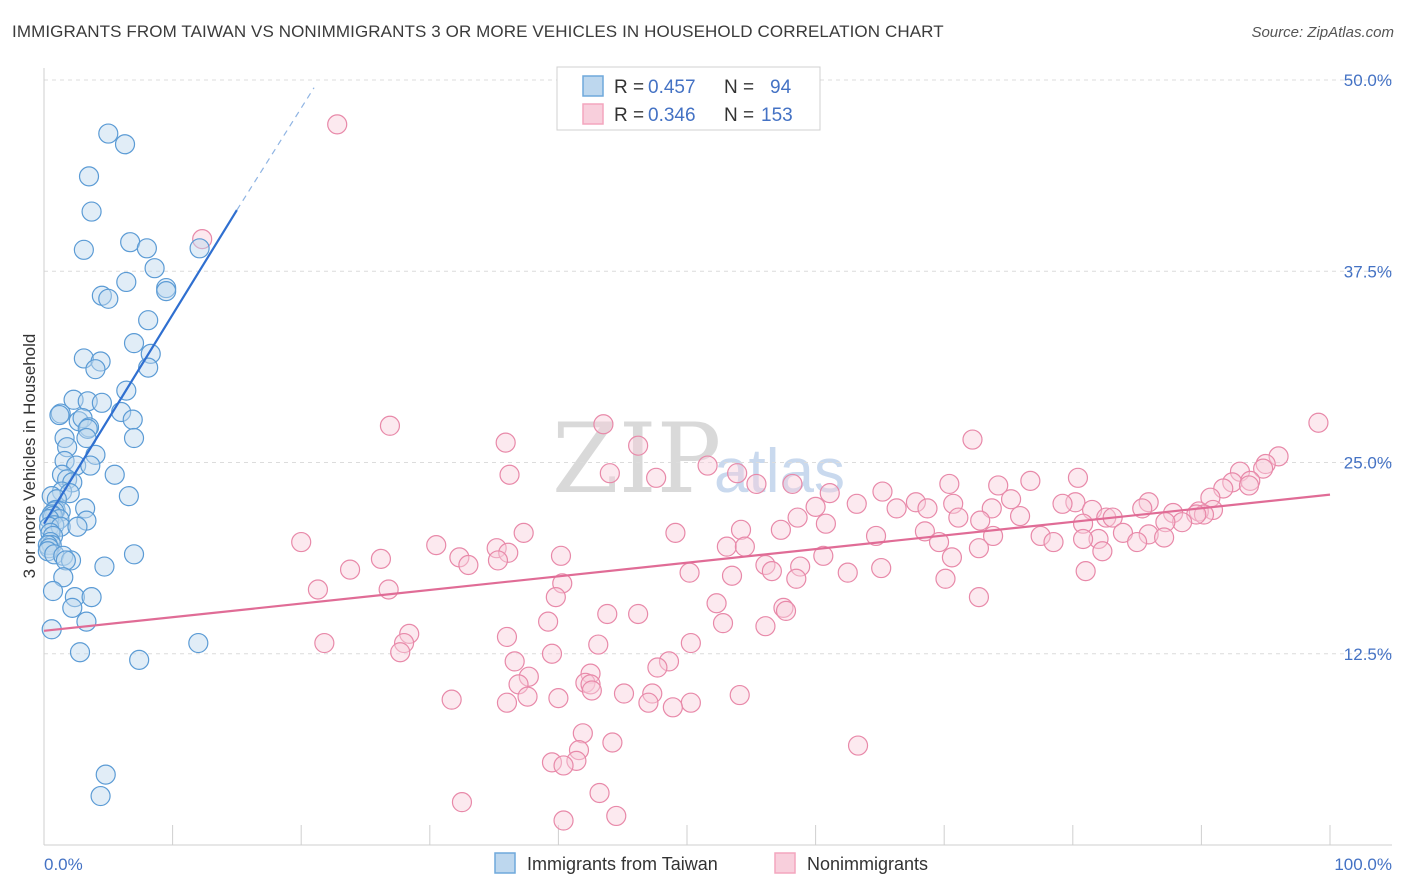 This screenshot has height=892, width=1406. Describe the element at coordinates (777, 115) in the screenshot. I see `legend-n-value-nonimmigrants: 153` at that location.